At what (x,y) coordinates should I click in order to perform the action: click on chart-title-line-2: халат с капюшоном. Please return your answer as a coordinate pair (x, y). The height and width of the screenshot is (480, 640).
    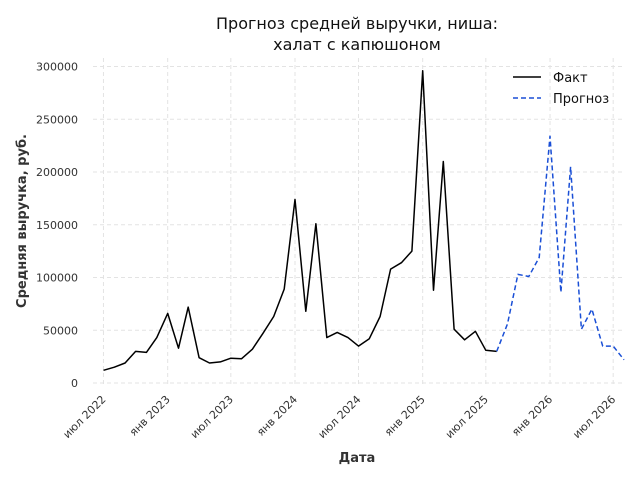
    Looking at the image, I should click on (357, 44).